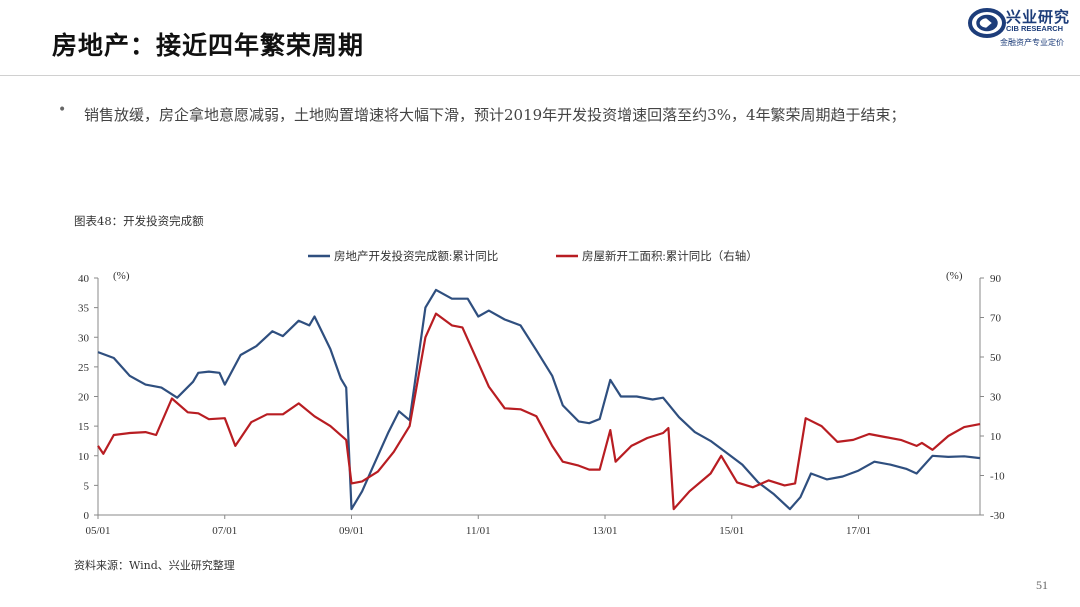  Describe the element at coordinates (670, 256) in the screenshot. I see `legend-label: 房屋新开工面积:累计同比（右轴）` at that location.